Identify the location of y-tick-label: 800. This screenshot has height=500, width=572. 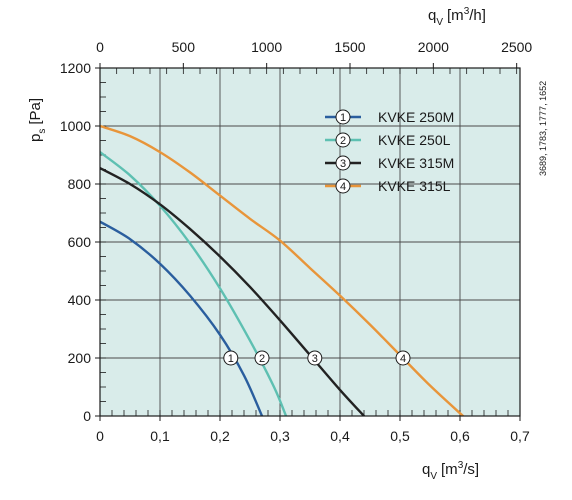
(80, 184).